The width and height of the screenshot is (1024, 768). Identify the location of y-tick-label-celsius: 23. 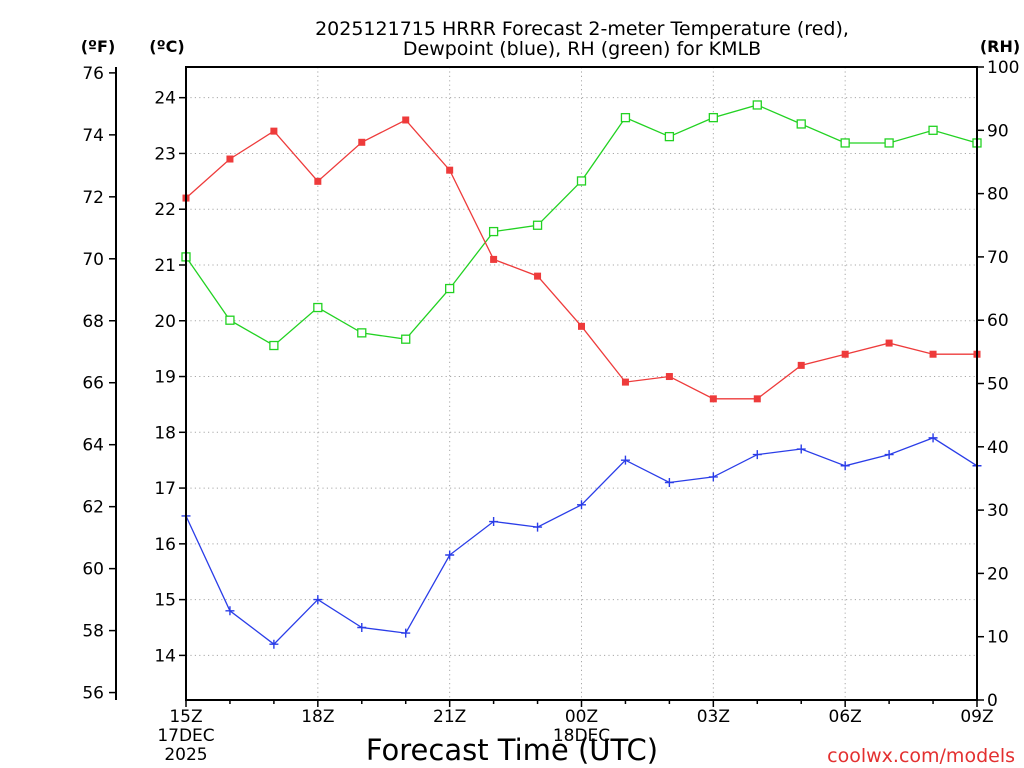
(165, 154).